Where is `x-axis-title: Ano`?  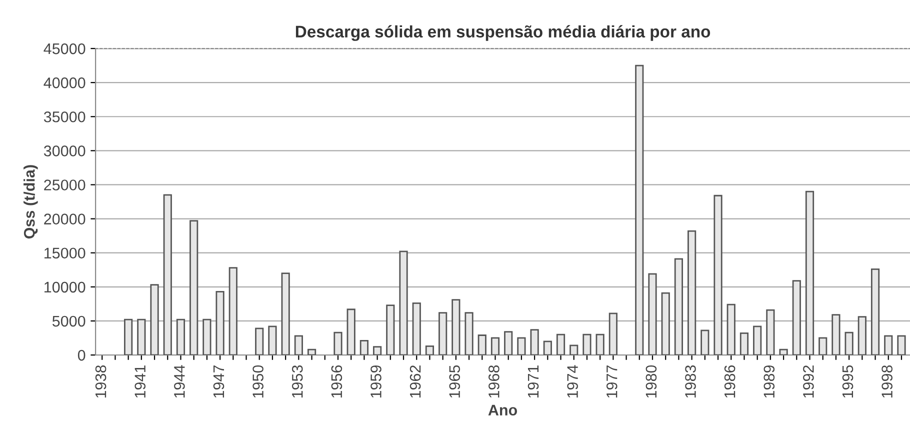 x-axis-title: Ano is located at coordinates (503, 410).